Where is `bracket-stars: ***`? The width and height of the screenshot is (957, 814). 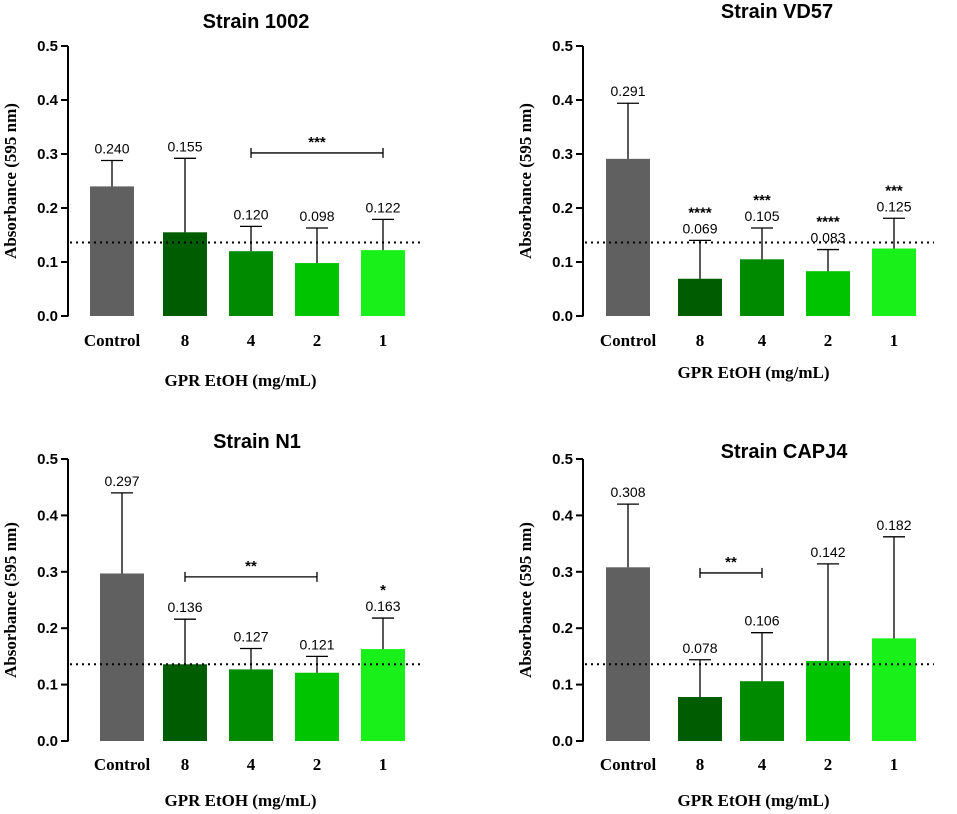 bracket-stars: *** is located at coordinates (317, 142).